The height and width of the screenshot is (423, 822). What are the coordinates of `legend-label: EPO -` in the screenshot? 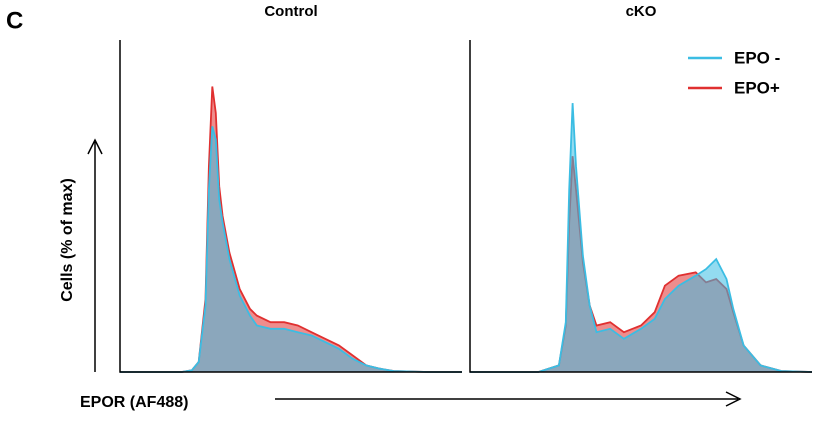 It's located at (757, 57).